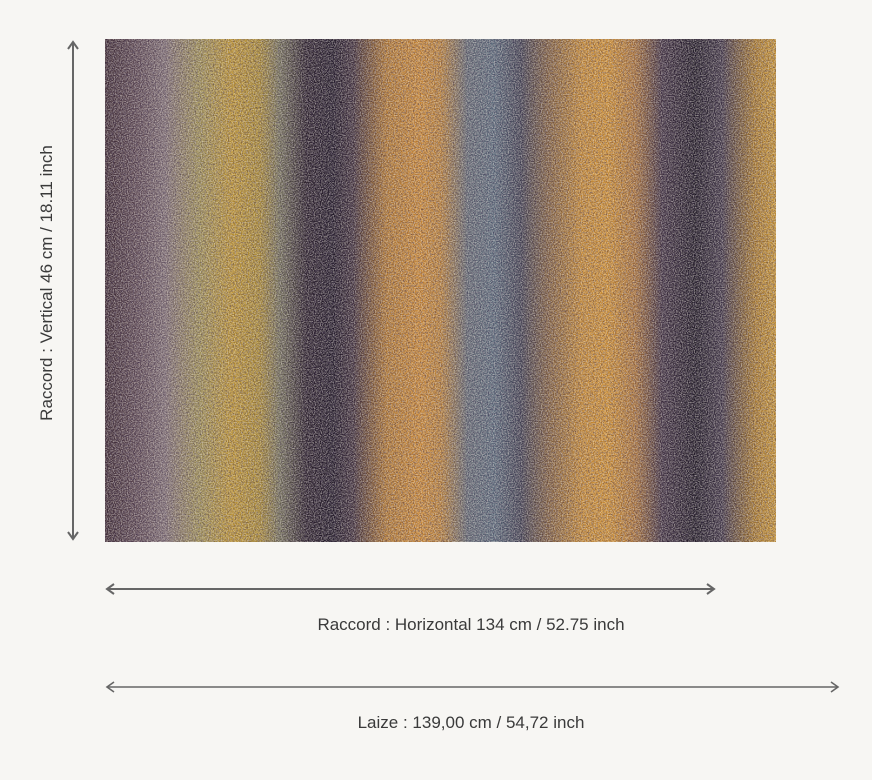 The image size is (872, 780). What do you see at coordinates (472, 687) in the screenshot?
I see `fabric-width-arrow` at bounding box center [472, 687].